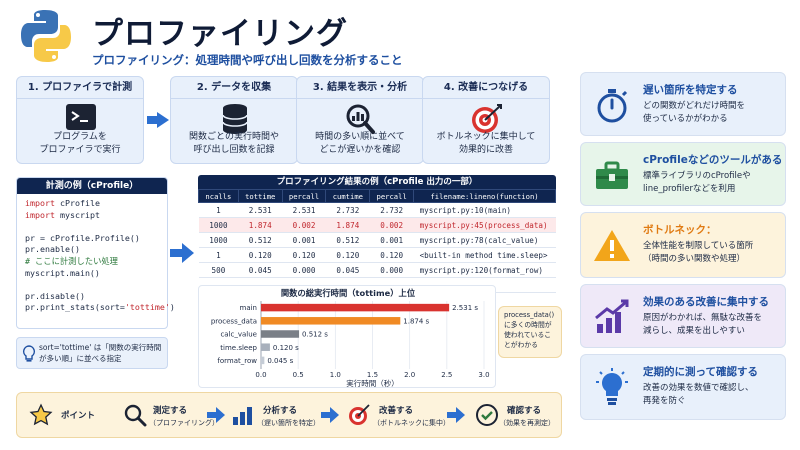 This screenshot has height=450, width=800. I want to click on code-line: import myscript, so click(100, 216).